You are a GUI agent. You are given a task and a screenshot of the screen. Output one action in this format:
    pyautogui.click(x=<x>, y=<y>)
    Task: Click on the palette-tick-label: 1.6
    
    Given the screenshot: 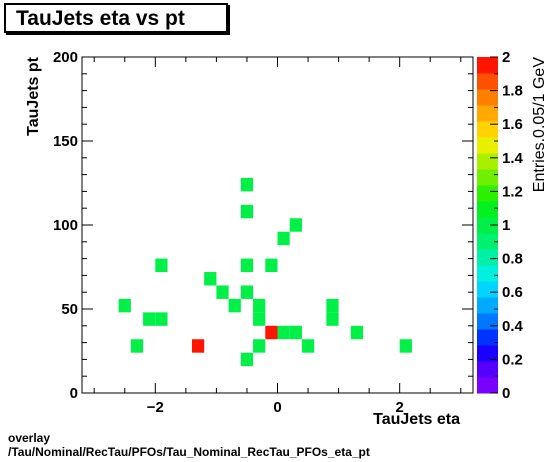 What is the action you would take?
    pyautogui.click(x=512, y=124)
    